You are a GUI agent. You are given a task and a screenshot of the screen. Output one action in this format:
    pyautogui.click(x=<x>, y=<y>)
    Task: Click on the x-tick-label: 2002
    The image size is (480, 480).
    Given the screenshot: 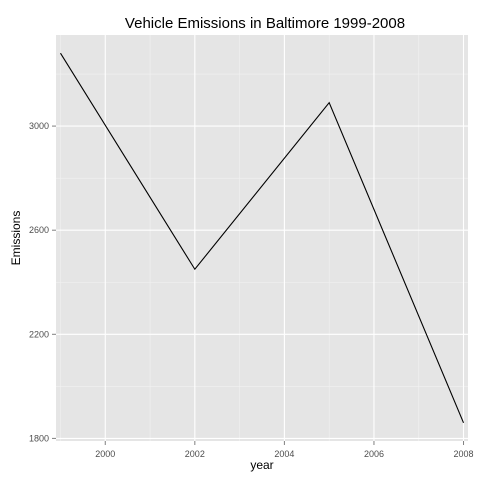 What is the action you would take?
    pyautogui.click(x=195, y=454)
    